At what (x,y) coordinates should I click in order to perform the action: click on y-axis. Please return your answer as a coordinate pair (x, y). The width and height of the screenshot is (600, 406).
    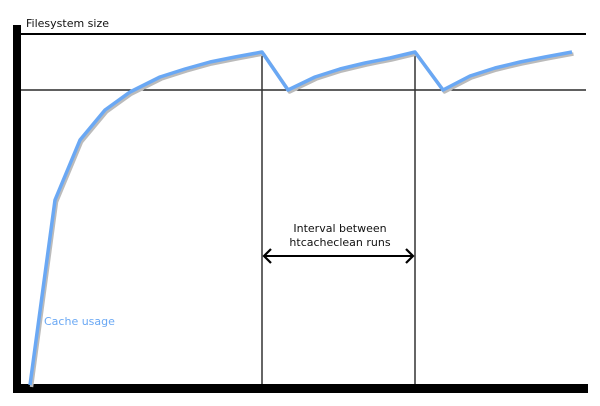
    Looking at the image, I should click on (17, 209).